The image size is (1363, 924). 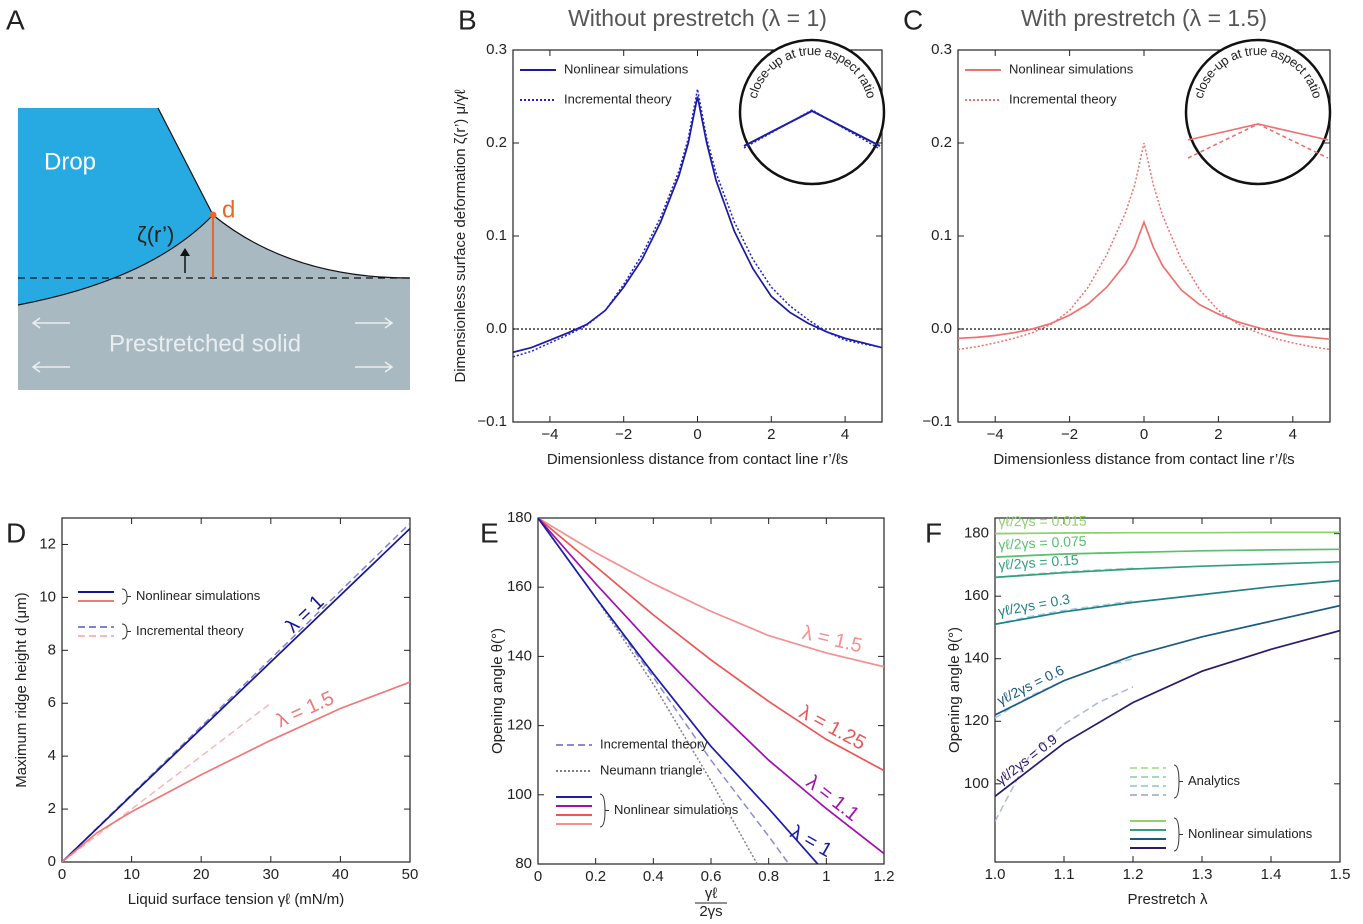 What do you see at coordinates (1064, 874) in the screenshot?
I see `x-tick-label: 1.1` at bounding box center [1064, 874].